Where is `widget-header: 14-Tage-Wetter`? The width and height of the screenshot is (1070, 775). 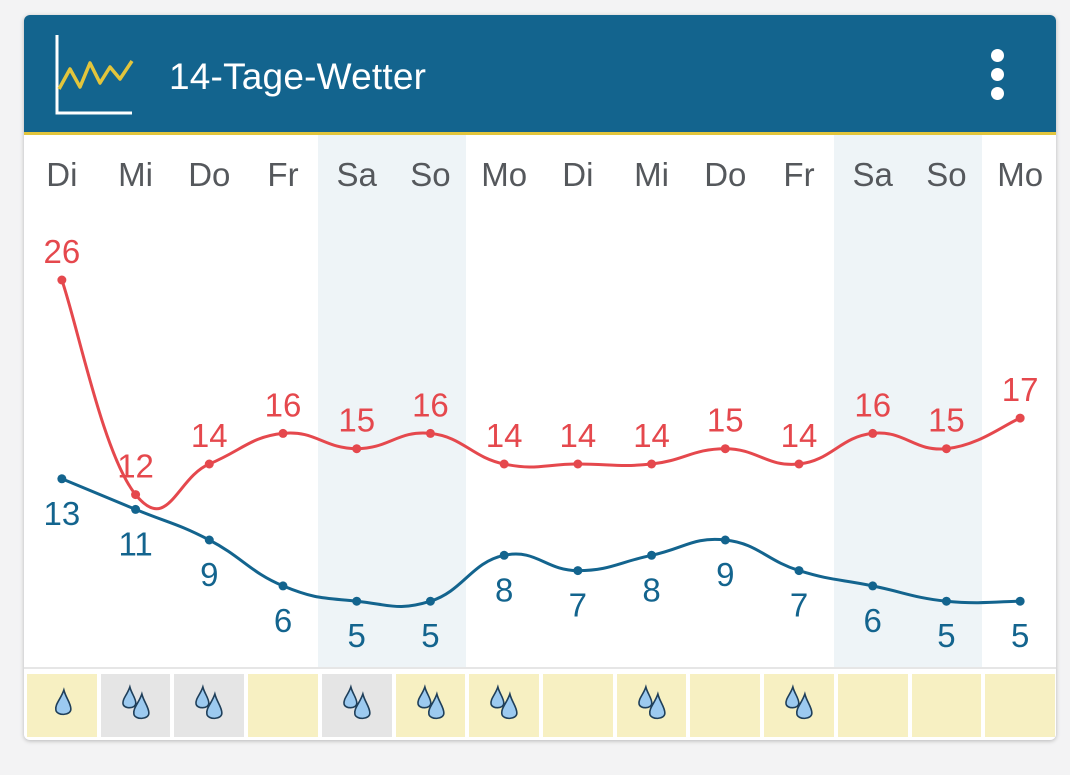
widget-header: 14-Tage-Wetter is located at coordinates (540, 75).